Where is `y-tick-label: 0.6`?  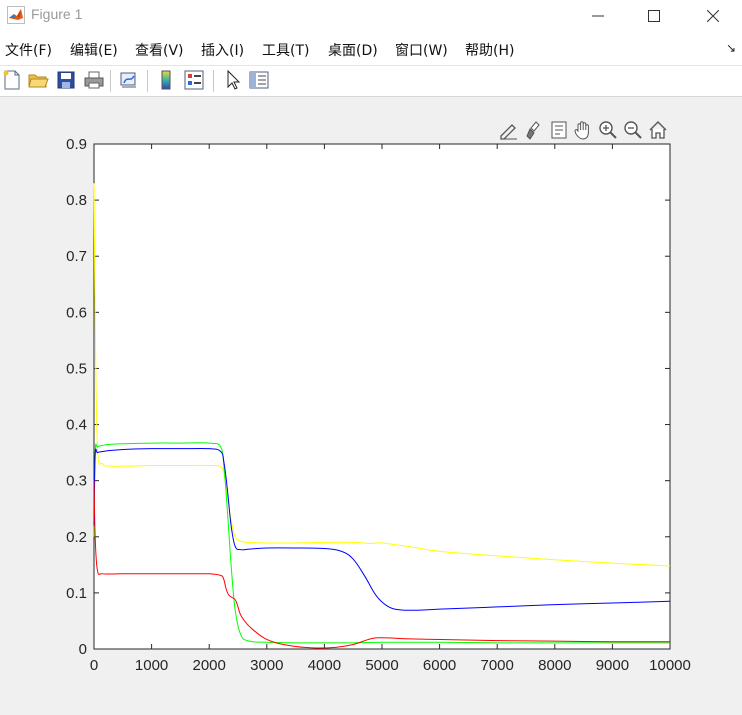
y-tick-label: 0.6 is located at coordinates (76, 312).